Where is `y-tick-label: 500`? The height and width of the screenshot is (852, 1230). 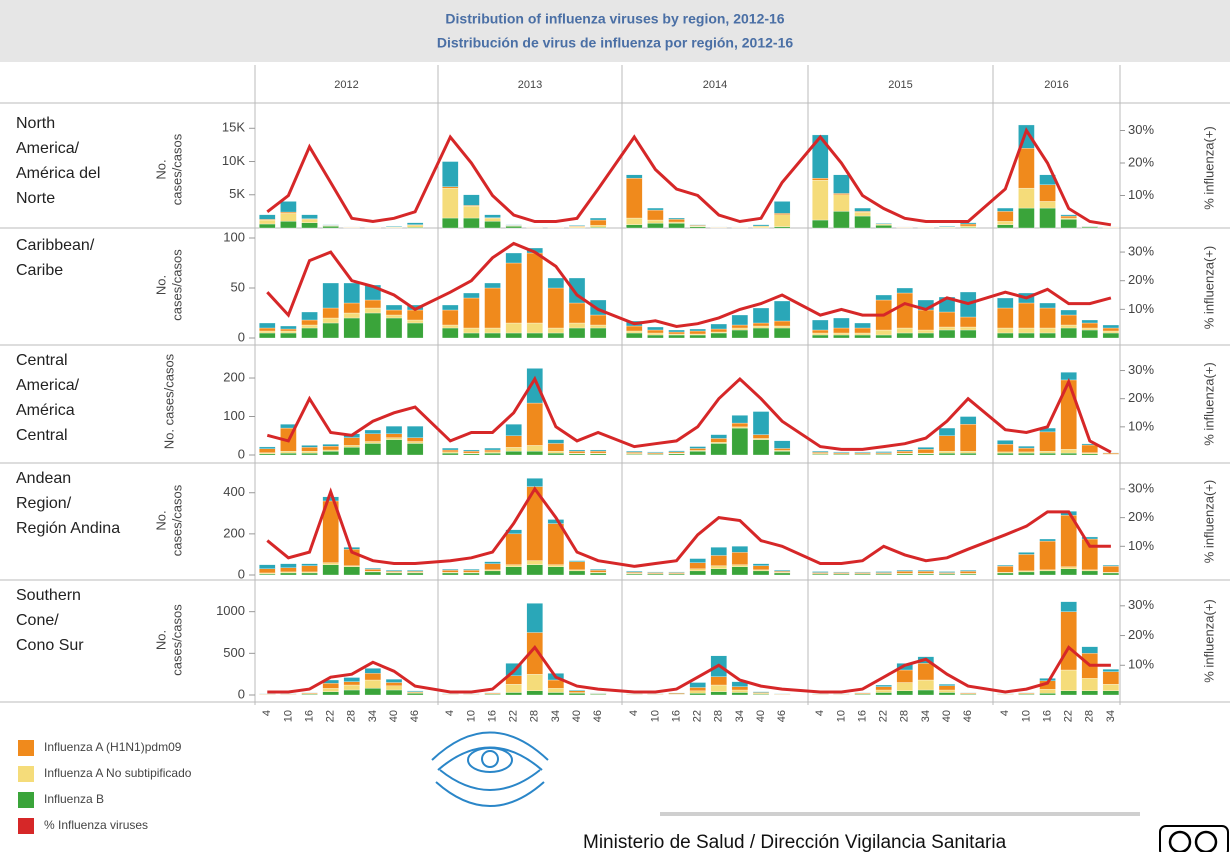
y-tick-label: 500 is located at coordinates (234, 652).